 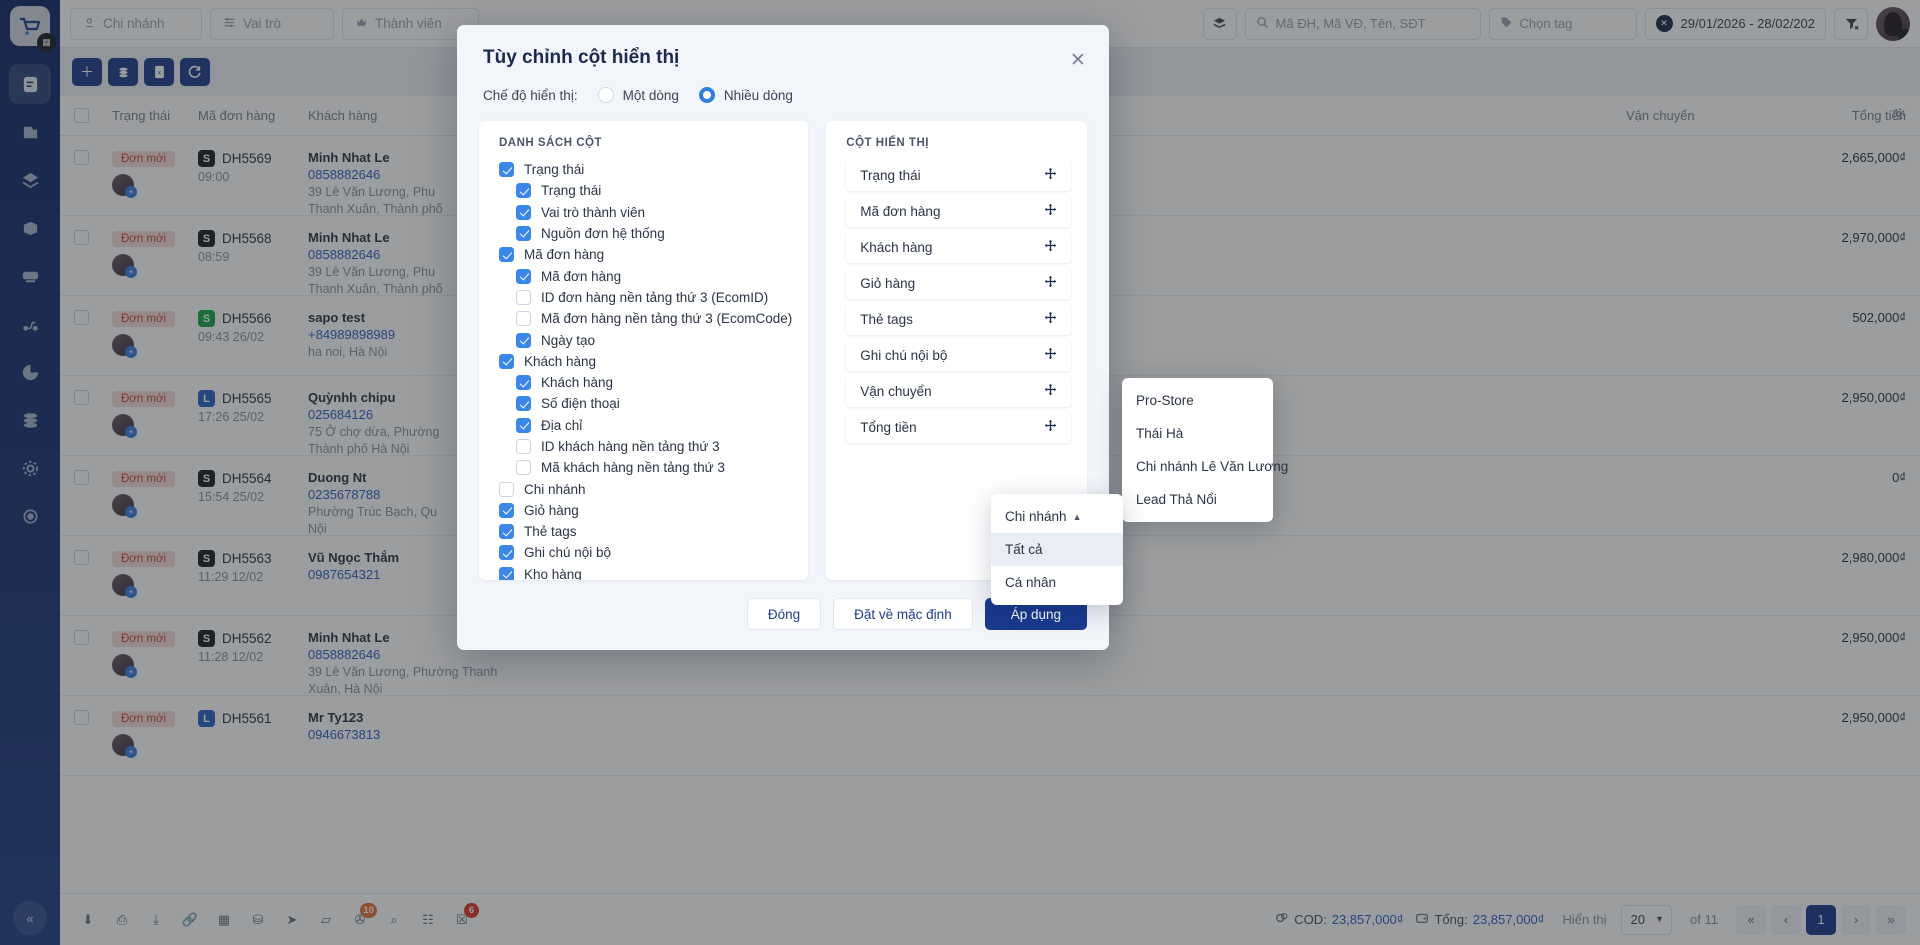 I want to click on column-option-3: Nguồn đơn hệ thống, so click(x=645, y=233).